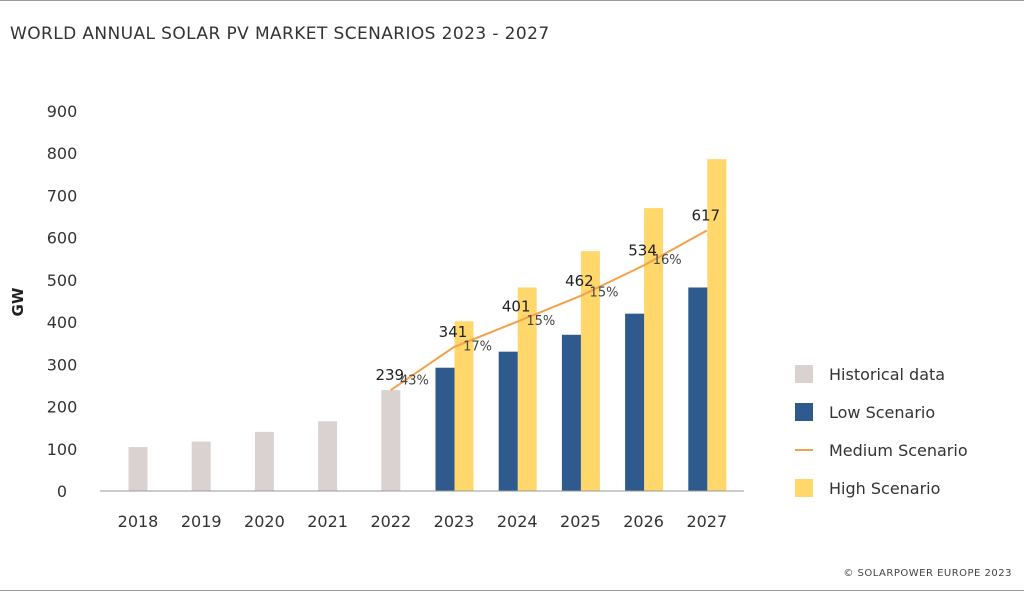 This screenshot has height=592, width=1024. I want to click on legend-item-historical: Historical data, so click(881, 374).